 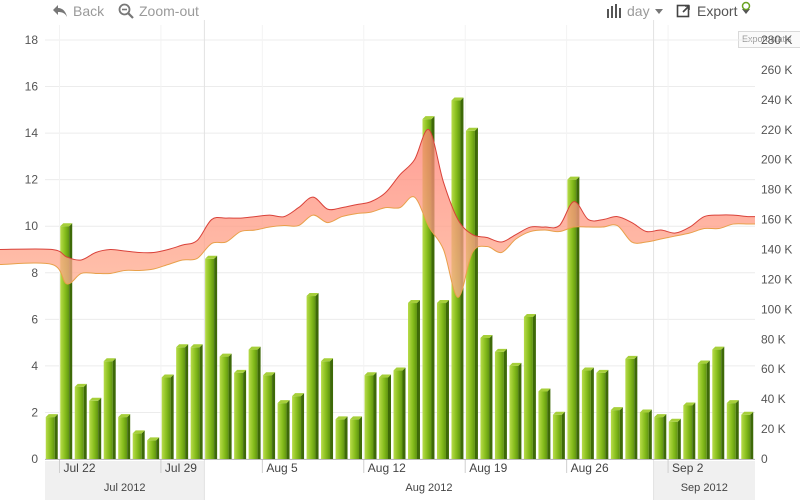 I want to click on y-left-tick-label: 4, so click(x=34, y=366).